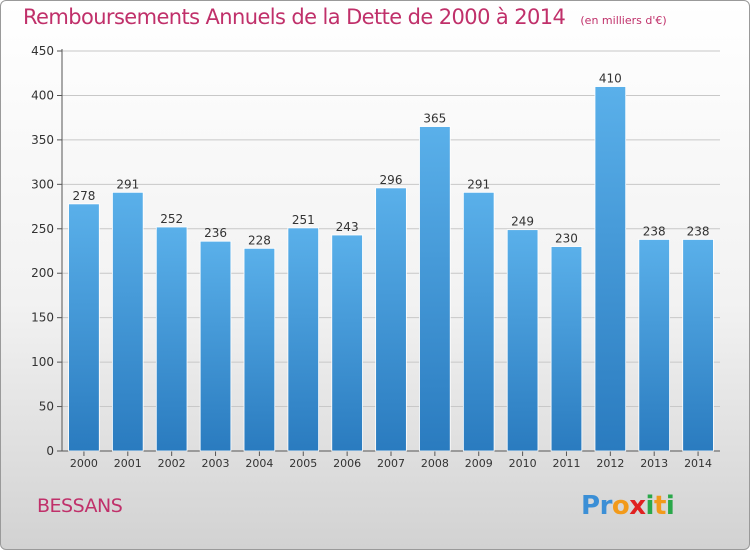 This screenshot has height=550, width=750. I want to click on value-label-2004: 228, so click(259, 240).